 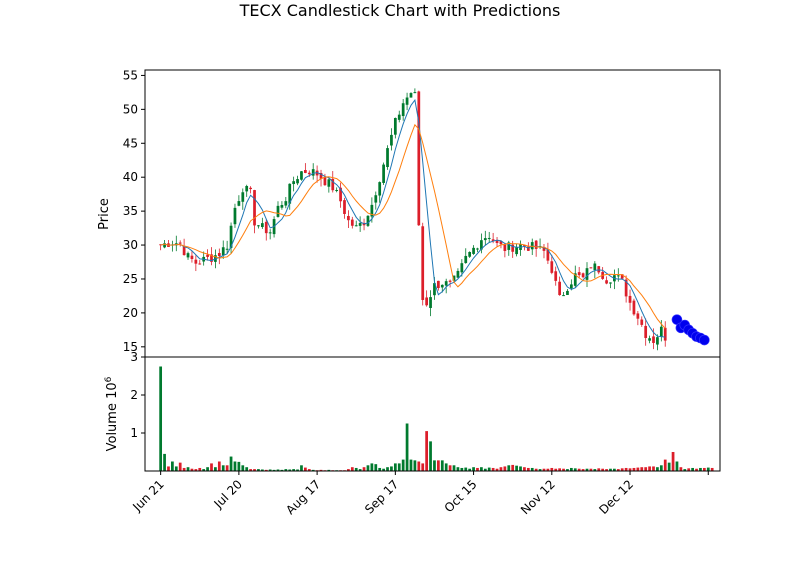 What do you see at coordinates (104, 214) in the screenshot?
I see `price-y-label: Price` at bounding box center [104, 214].